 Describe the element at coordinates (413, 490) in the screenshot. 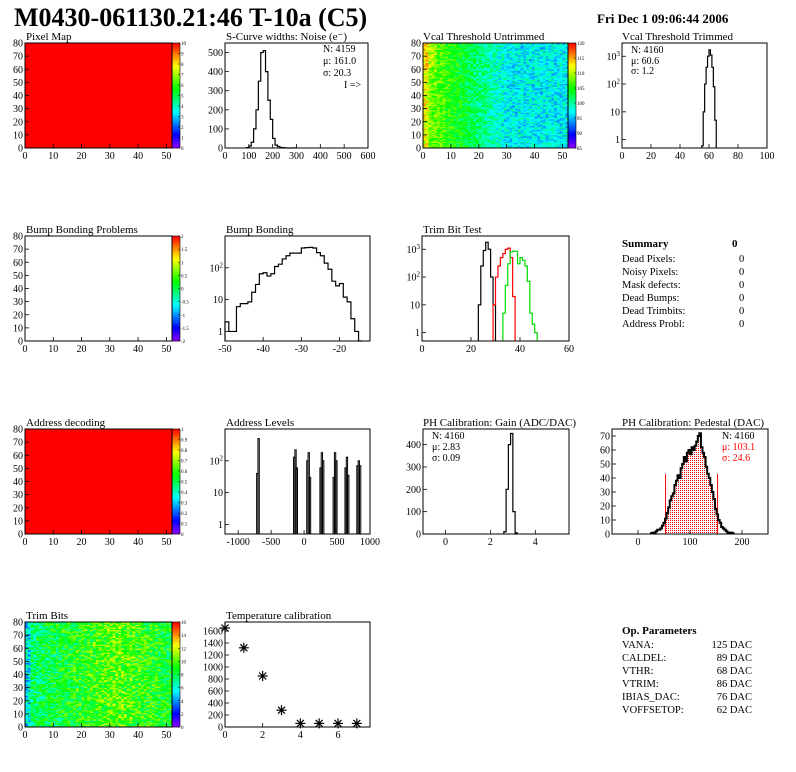

I see `y-tick-label: 200` at that location.